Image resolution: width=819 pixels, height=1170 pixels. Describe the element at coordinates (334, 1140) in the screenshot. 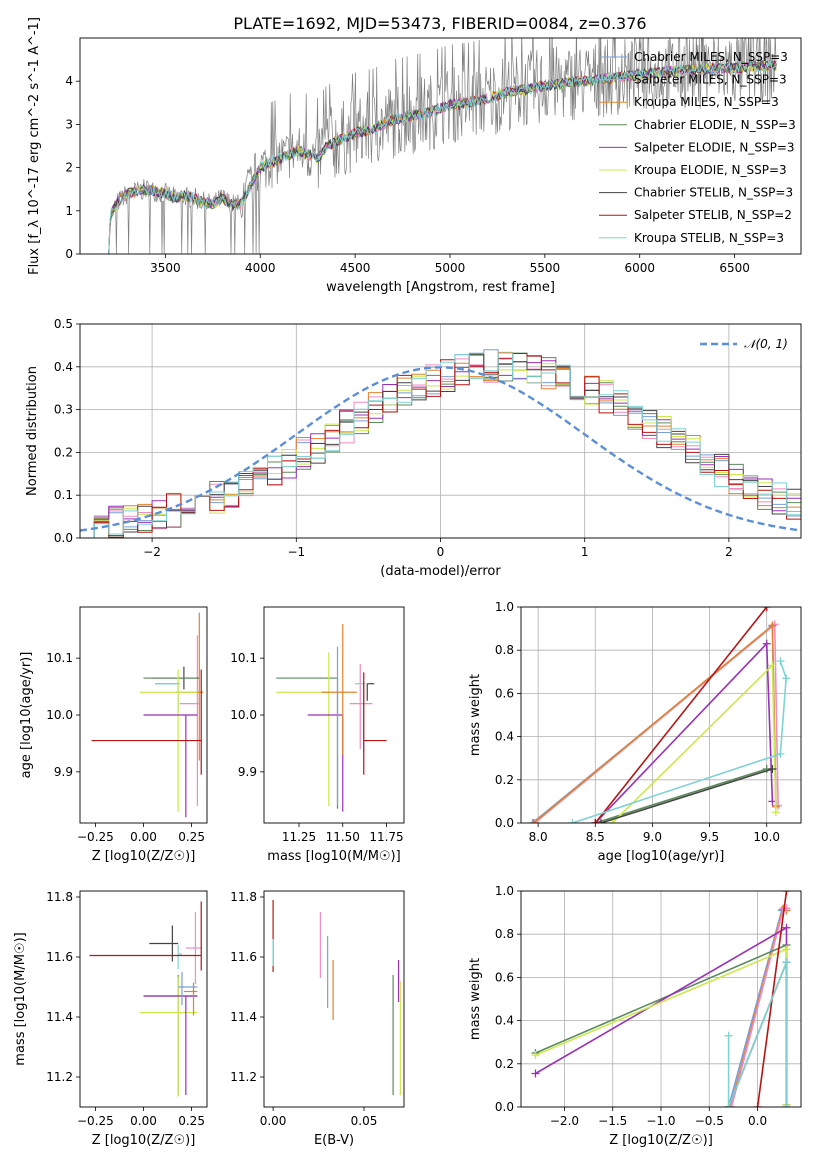

I see `x-axis-label: E(B-V)` at that location.